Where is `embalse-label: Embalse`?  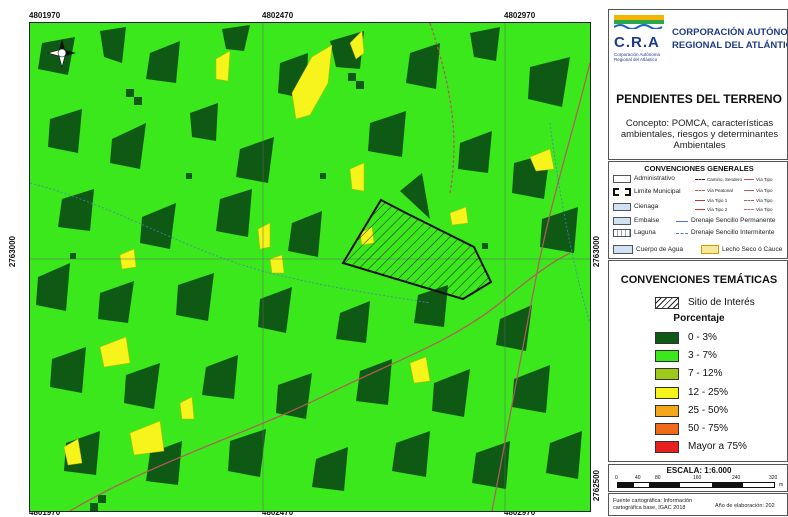 embalse-label: Embalse is located at coordinates (647, 220).